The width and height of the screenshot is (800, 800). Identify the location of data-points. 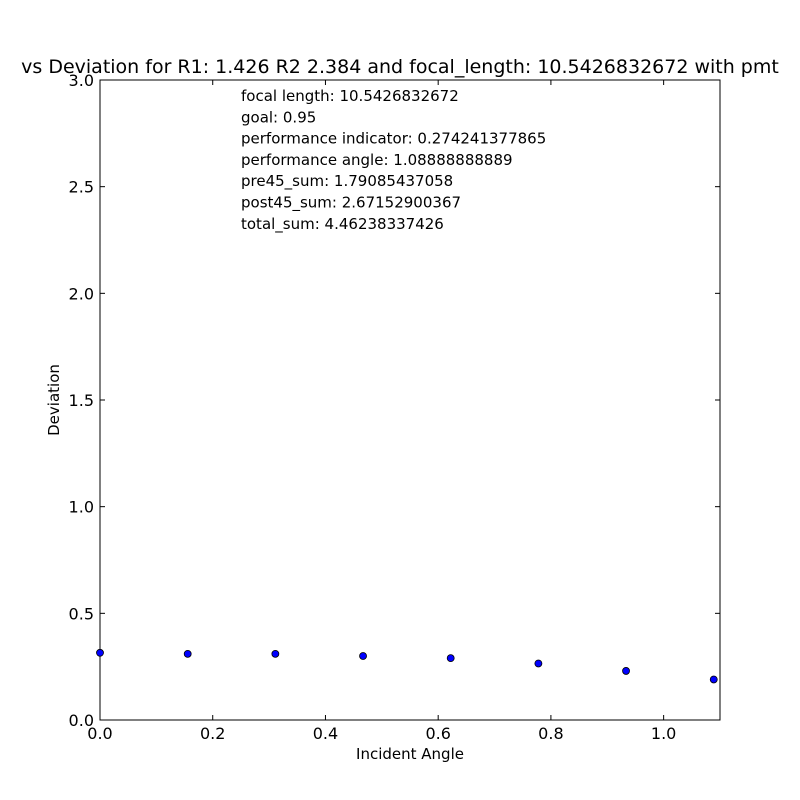
(407, 666).